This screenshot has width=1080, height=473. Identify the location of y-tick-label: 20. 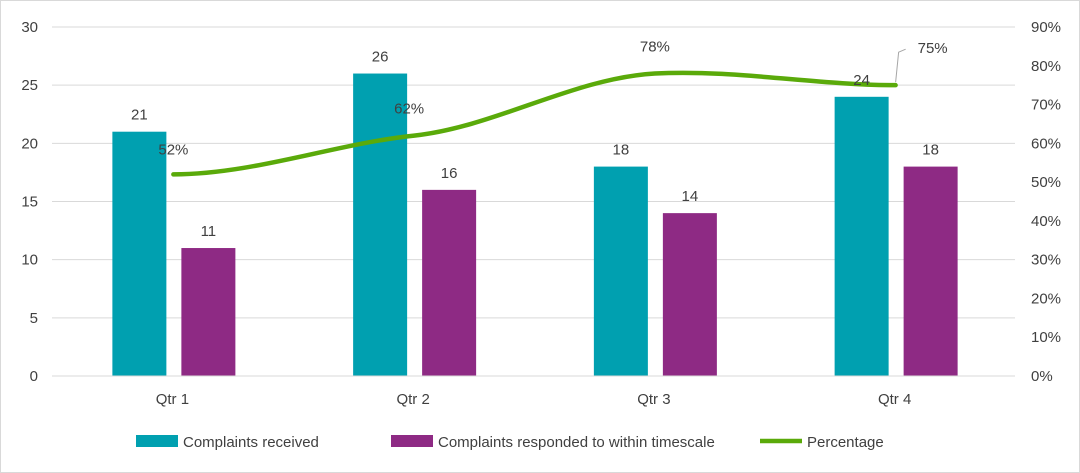
(29, 143).